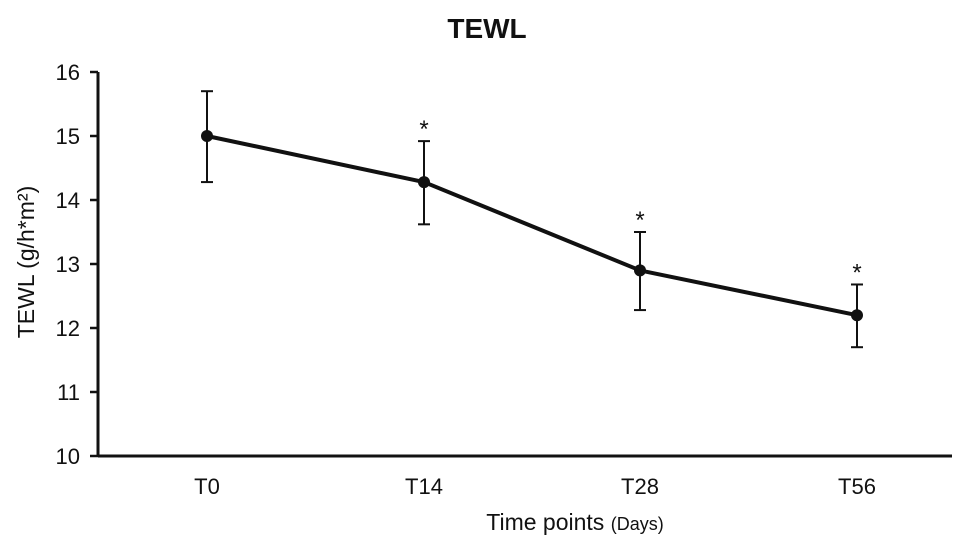 This screenshot has width=956, height=538. I want to click on x-tick-label: T0, so click(207, 486).